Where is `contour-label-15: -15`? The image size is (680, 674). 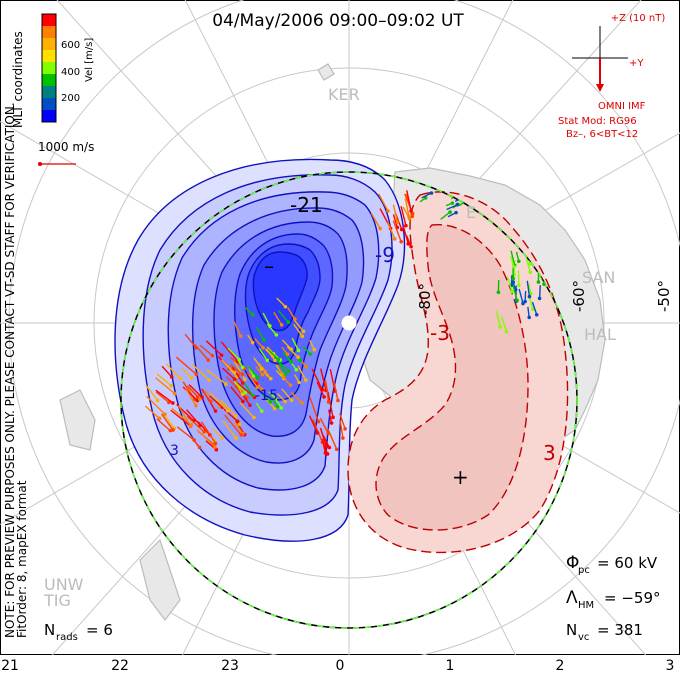 contour-label-15: -15 is located at coordinates (266, 396).